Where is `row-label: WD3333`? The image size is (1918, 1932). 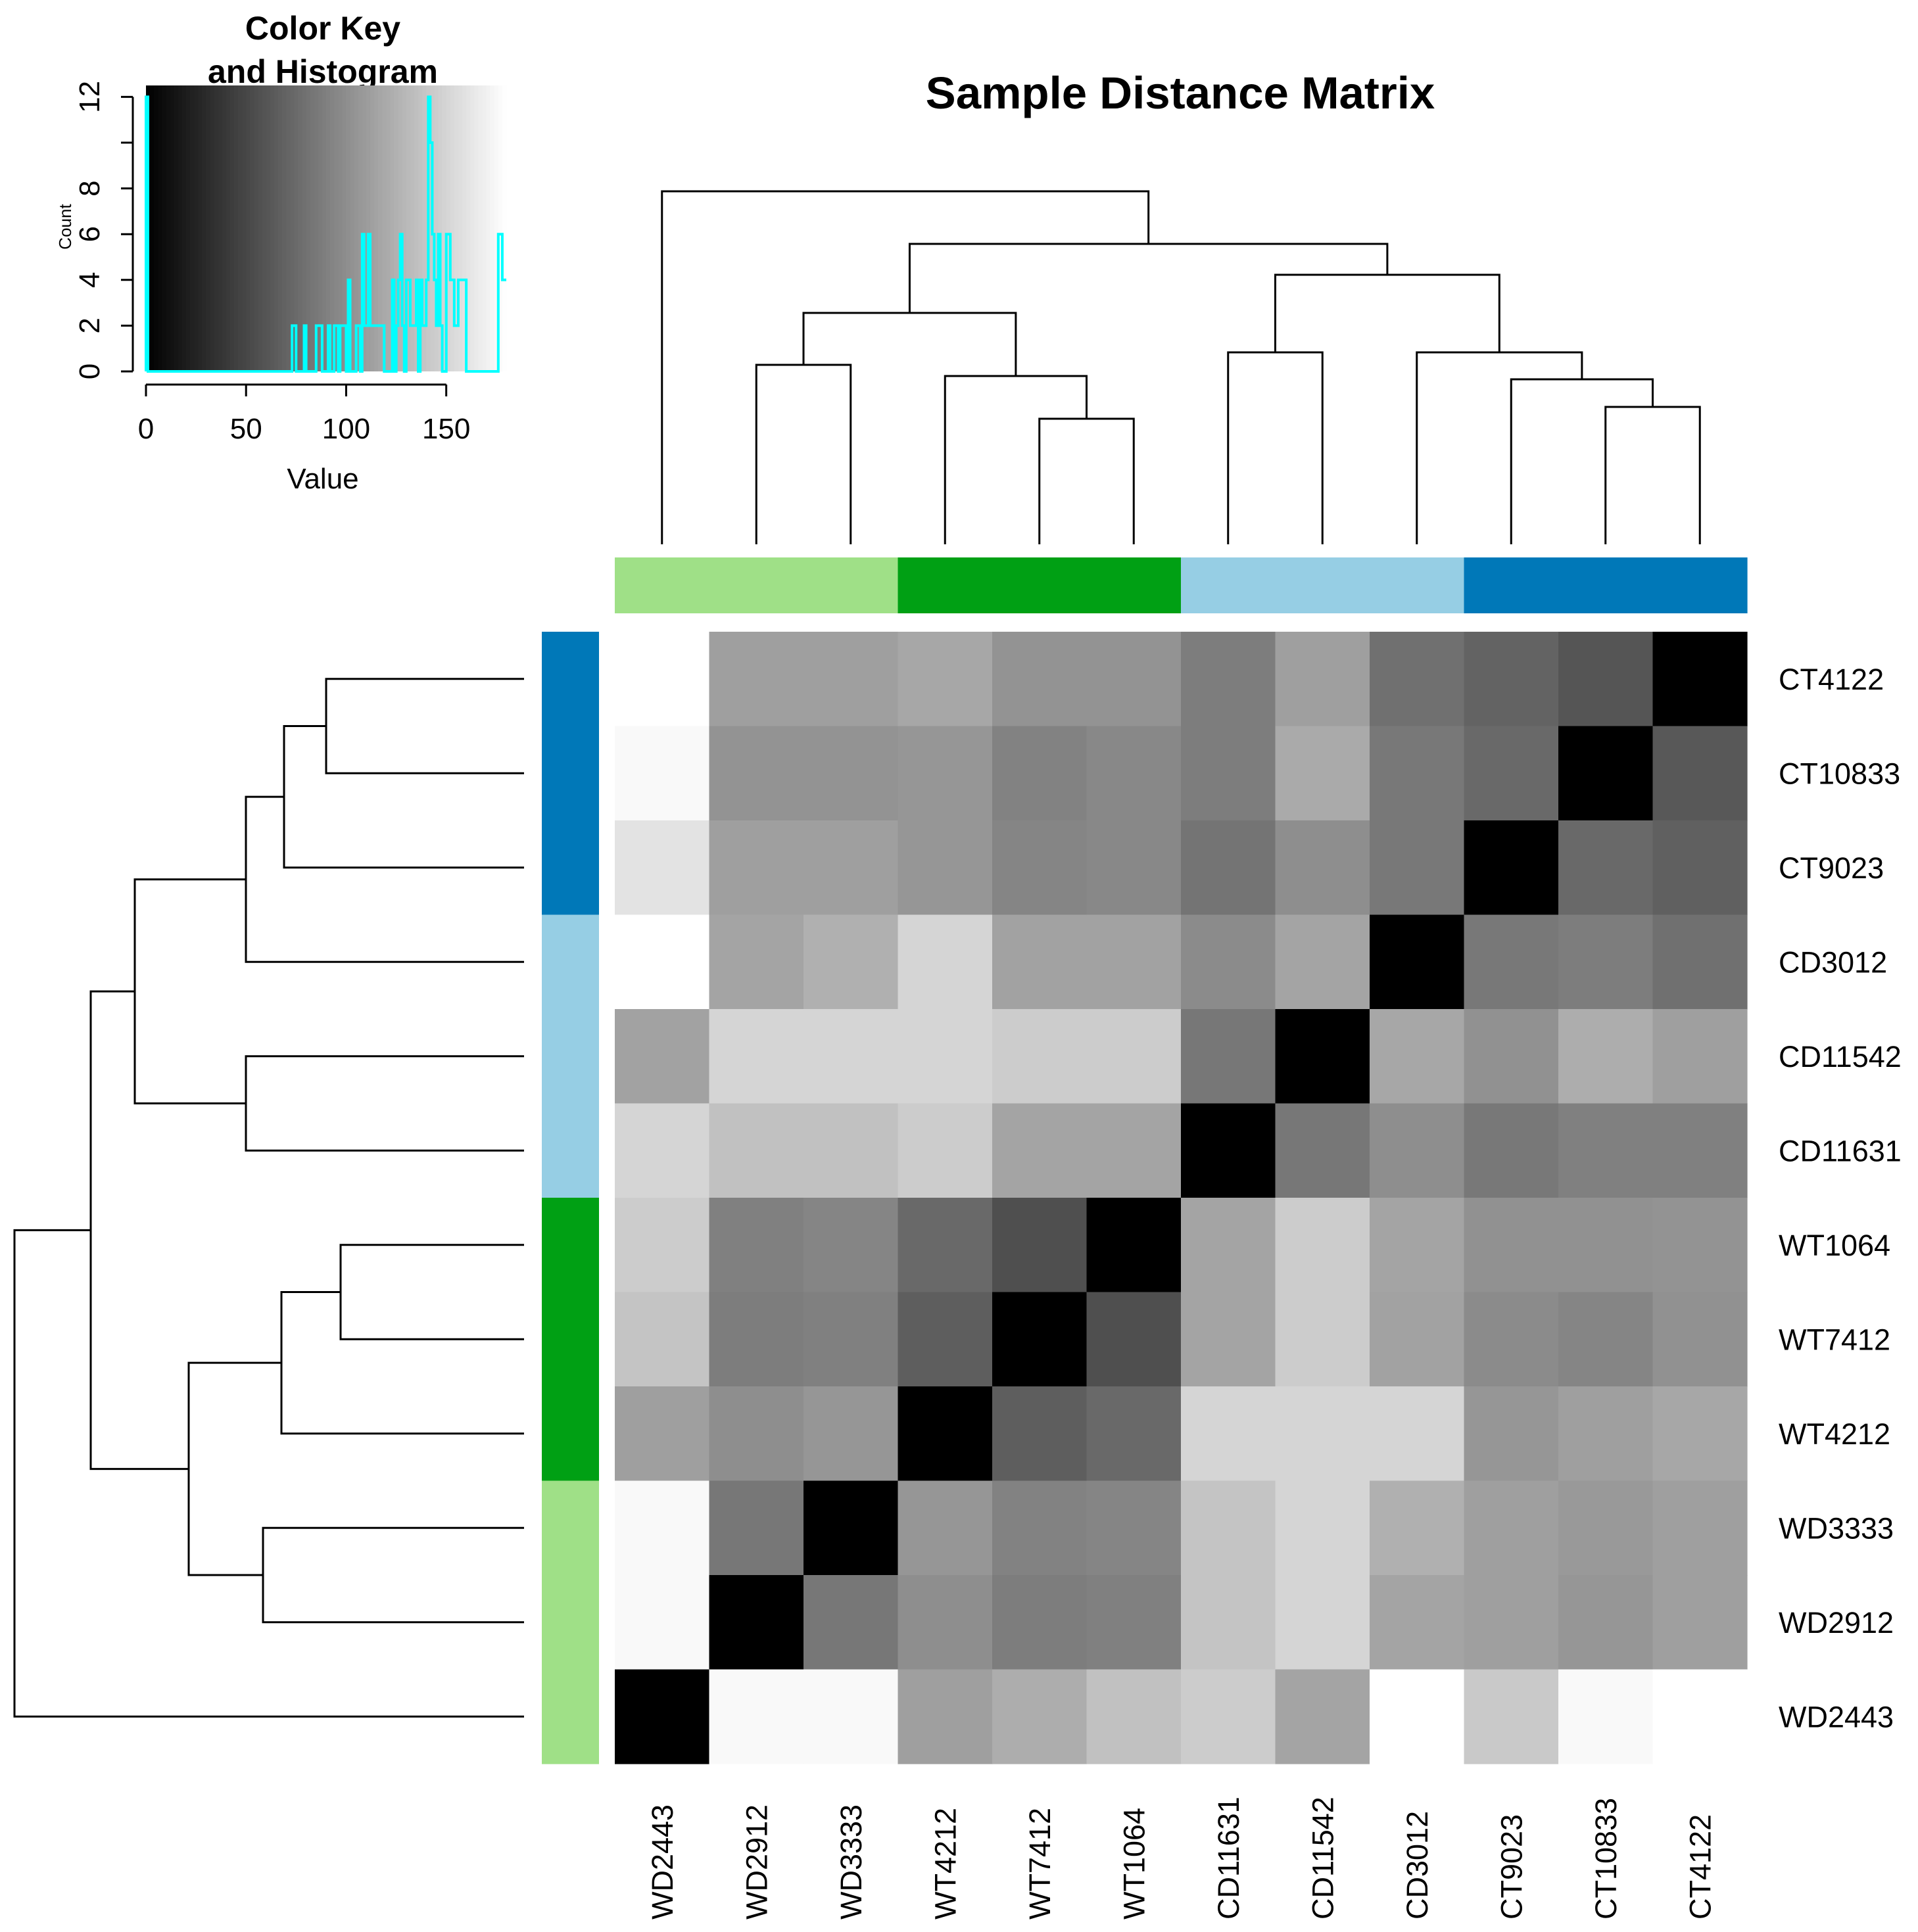 row-label: WD3333 is located at coordinates (1836, 1528).